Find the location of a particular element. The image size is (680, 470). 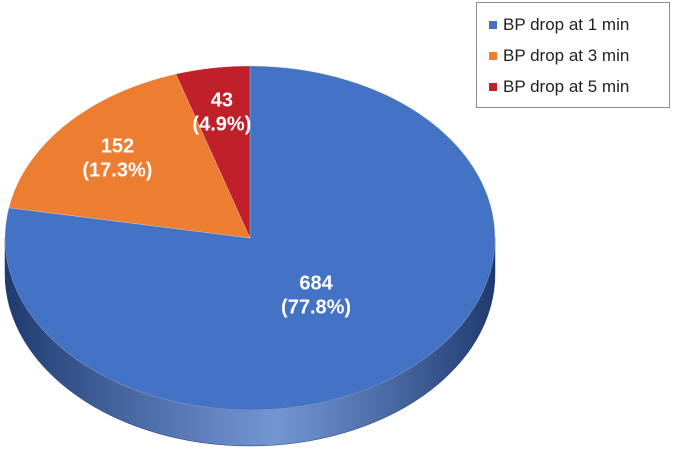

pie-slice-5min is located at coordinates (213, 152).